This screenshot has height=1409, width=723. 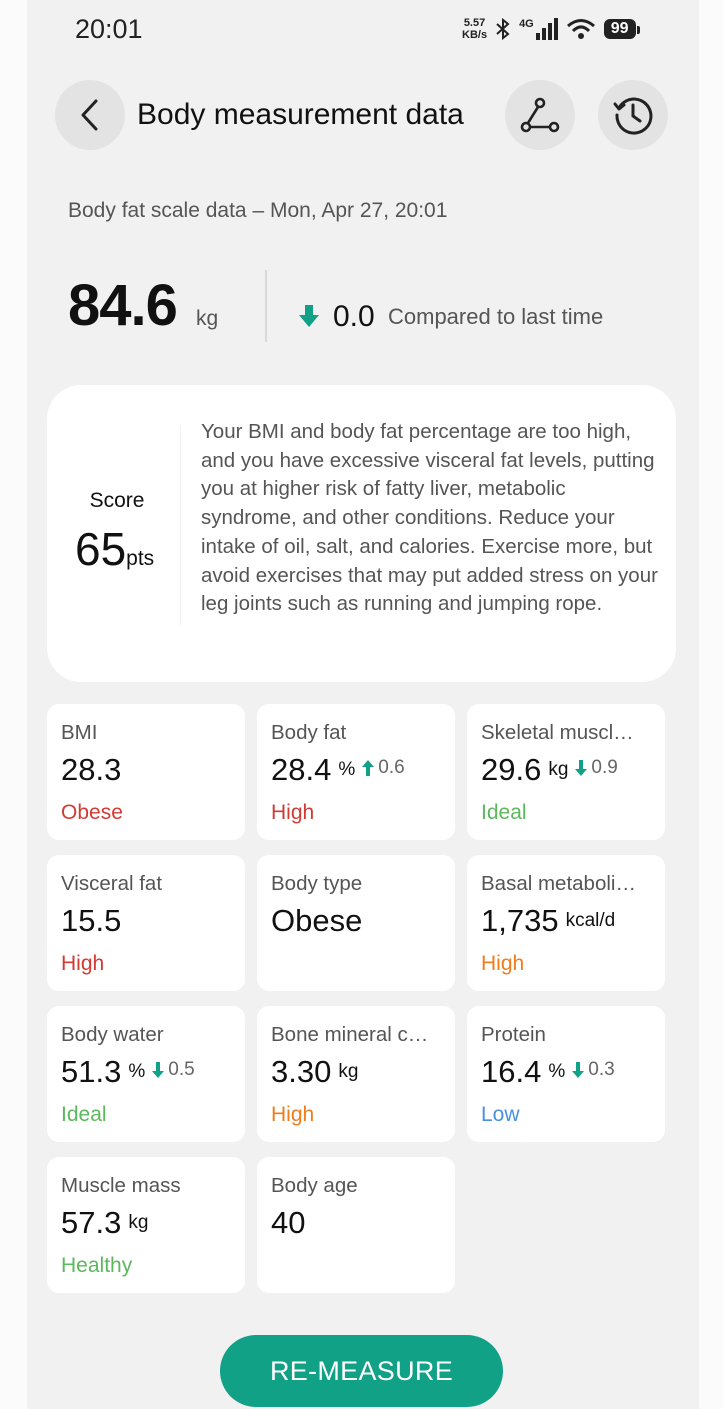 I want to click on metric-value: 28.3, so click(x=91, y=769).